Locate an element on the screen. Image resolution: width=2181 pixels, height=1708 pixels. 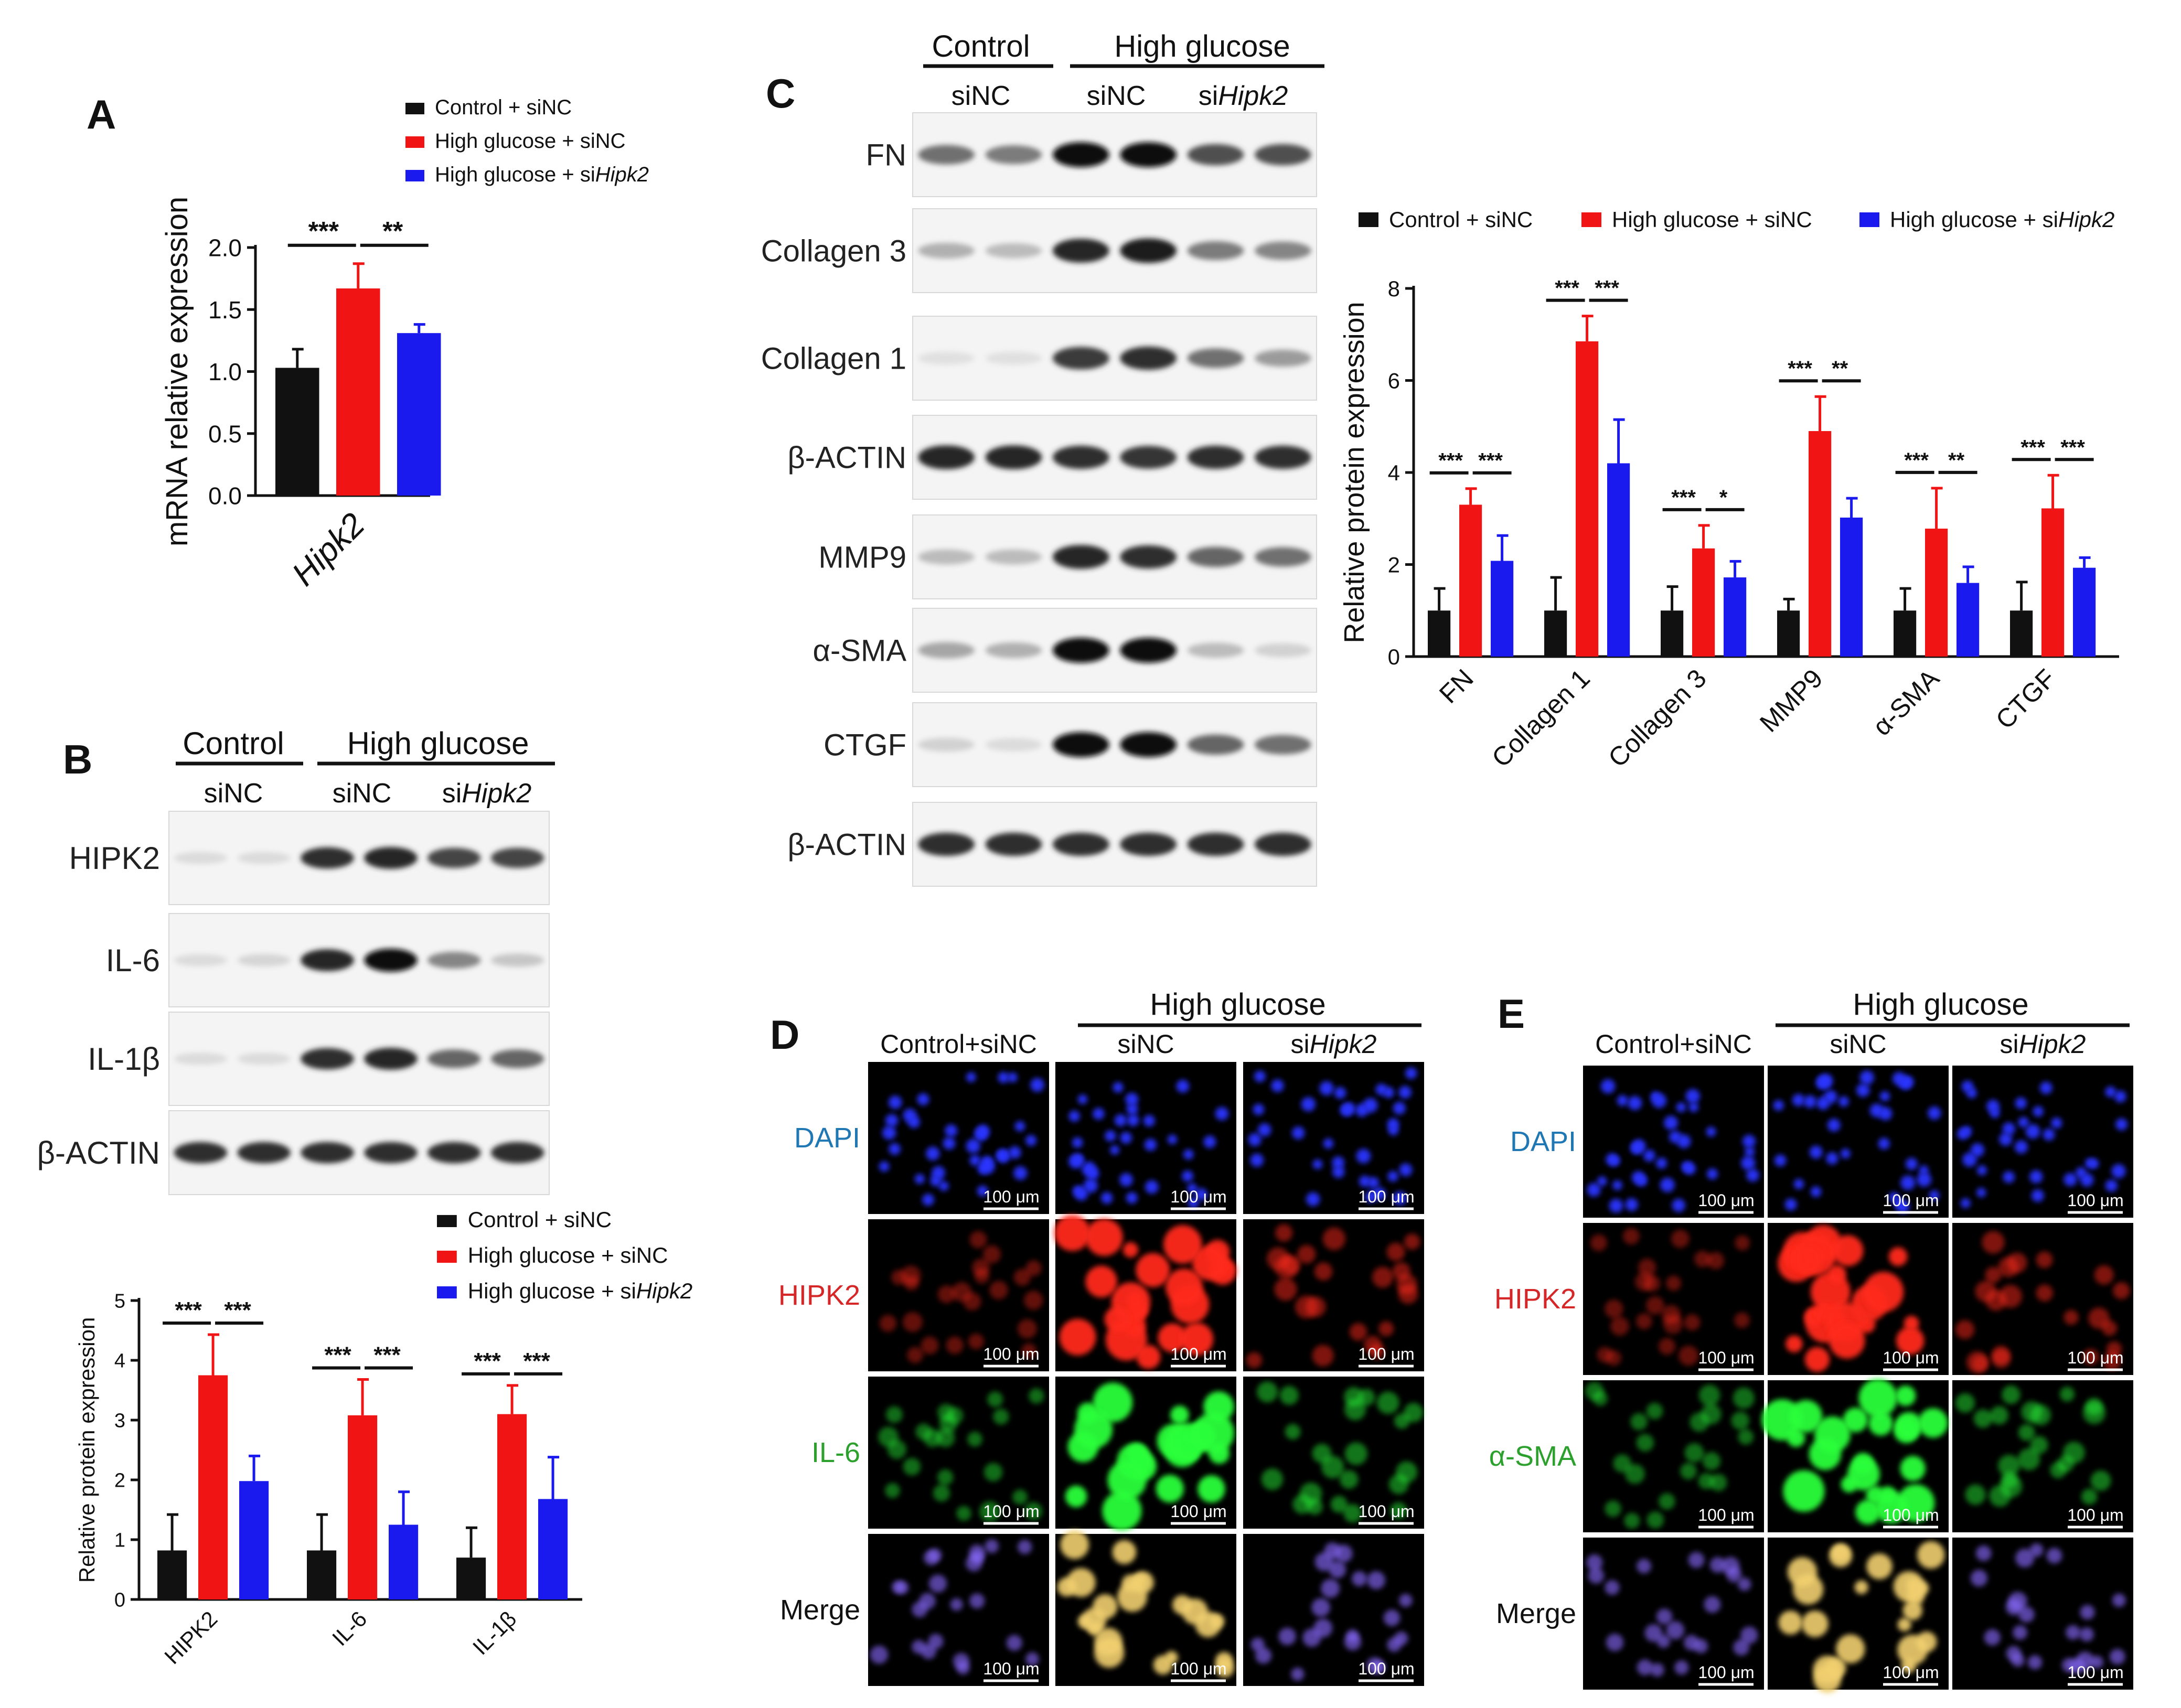
legend-swatch is located at coordinates (1591, 219).